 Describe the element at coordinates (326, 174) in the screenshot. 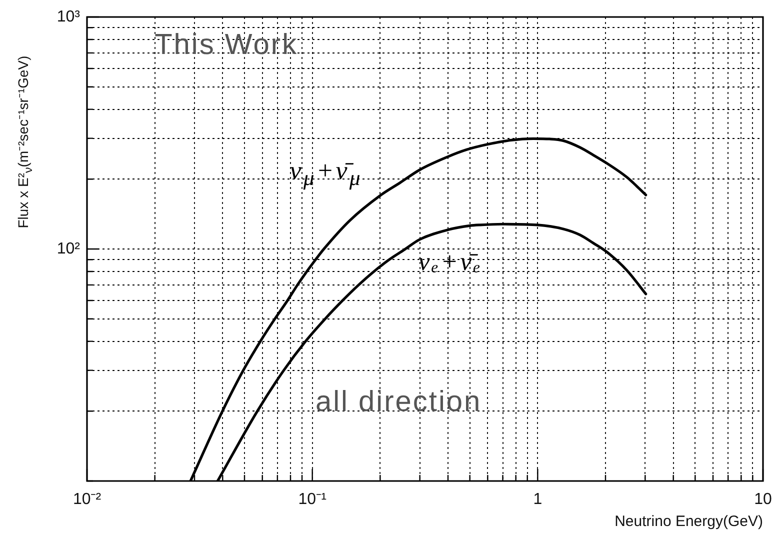

I see `series-label: ν$_{μ}$+ν̄$_{μ}$` at that location.